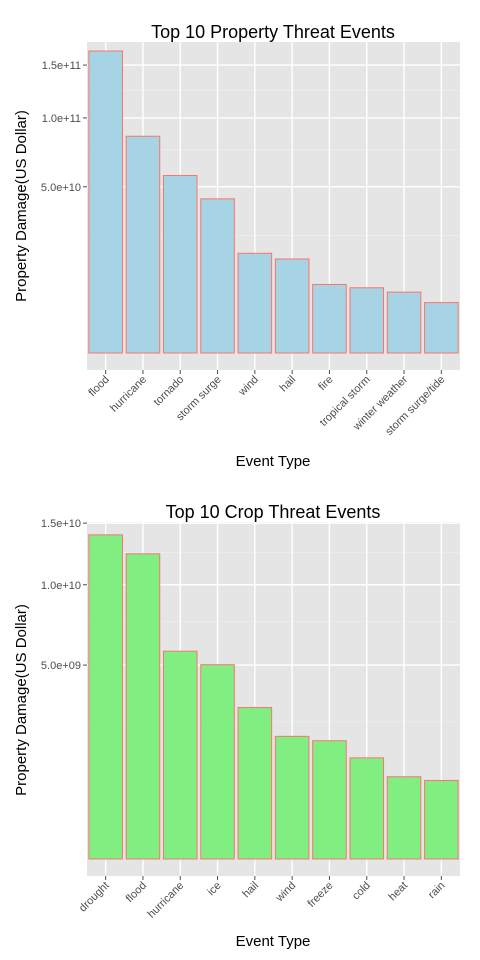 The width and height of the screenshot is (480, 960). What do you see at coordinates (94, 897) in the screenshot?
I see `crop-x-tick-label: drought` at bounding box center [94, 897].